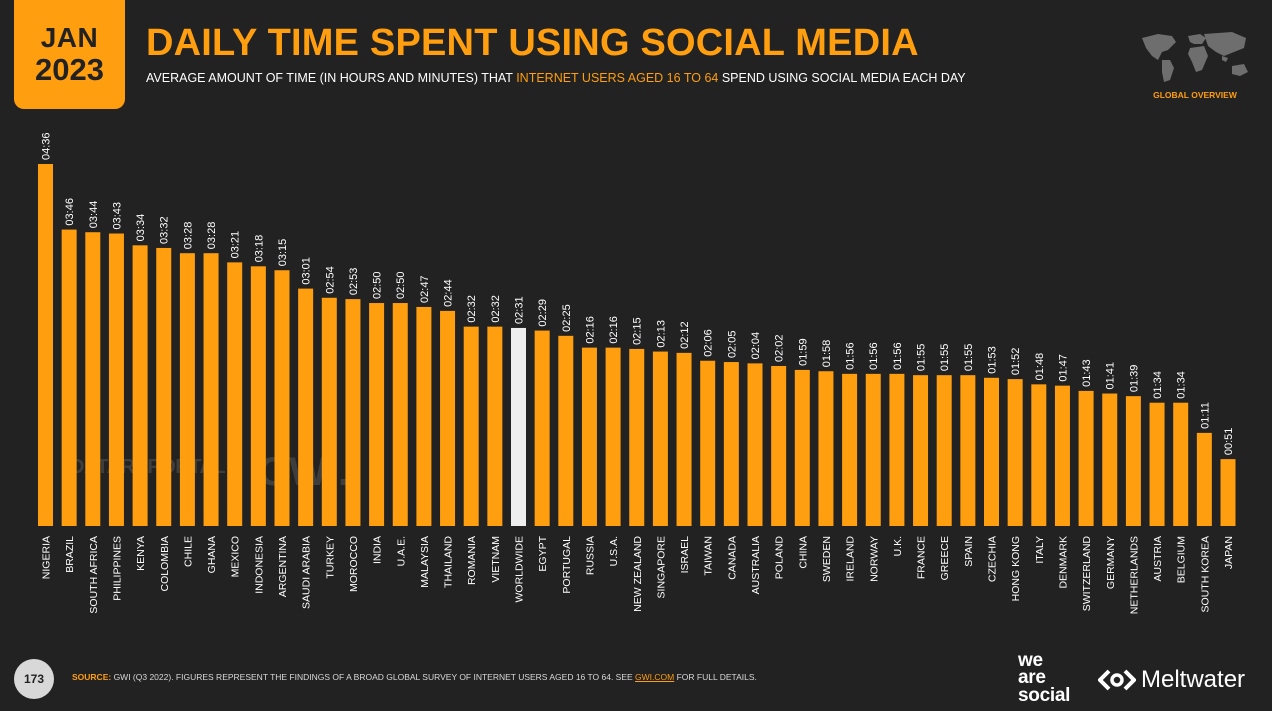 This screenshot has width=1272, height=711. I want to click on bar-worldwide, so click(518, 426).